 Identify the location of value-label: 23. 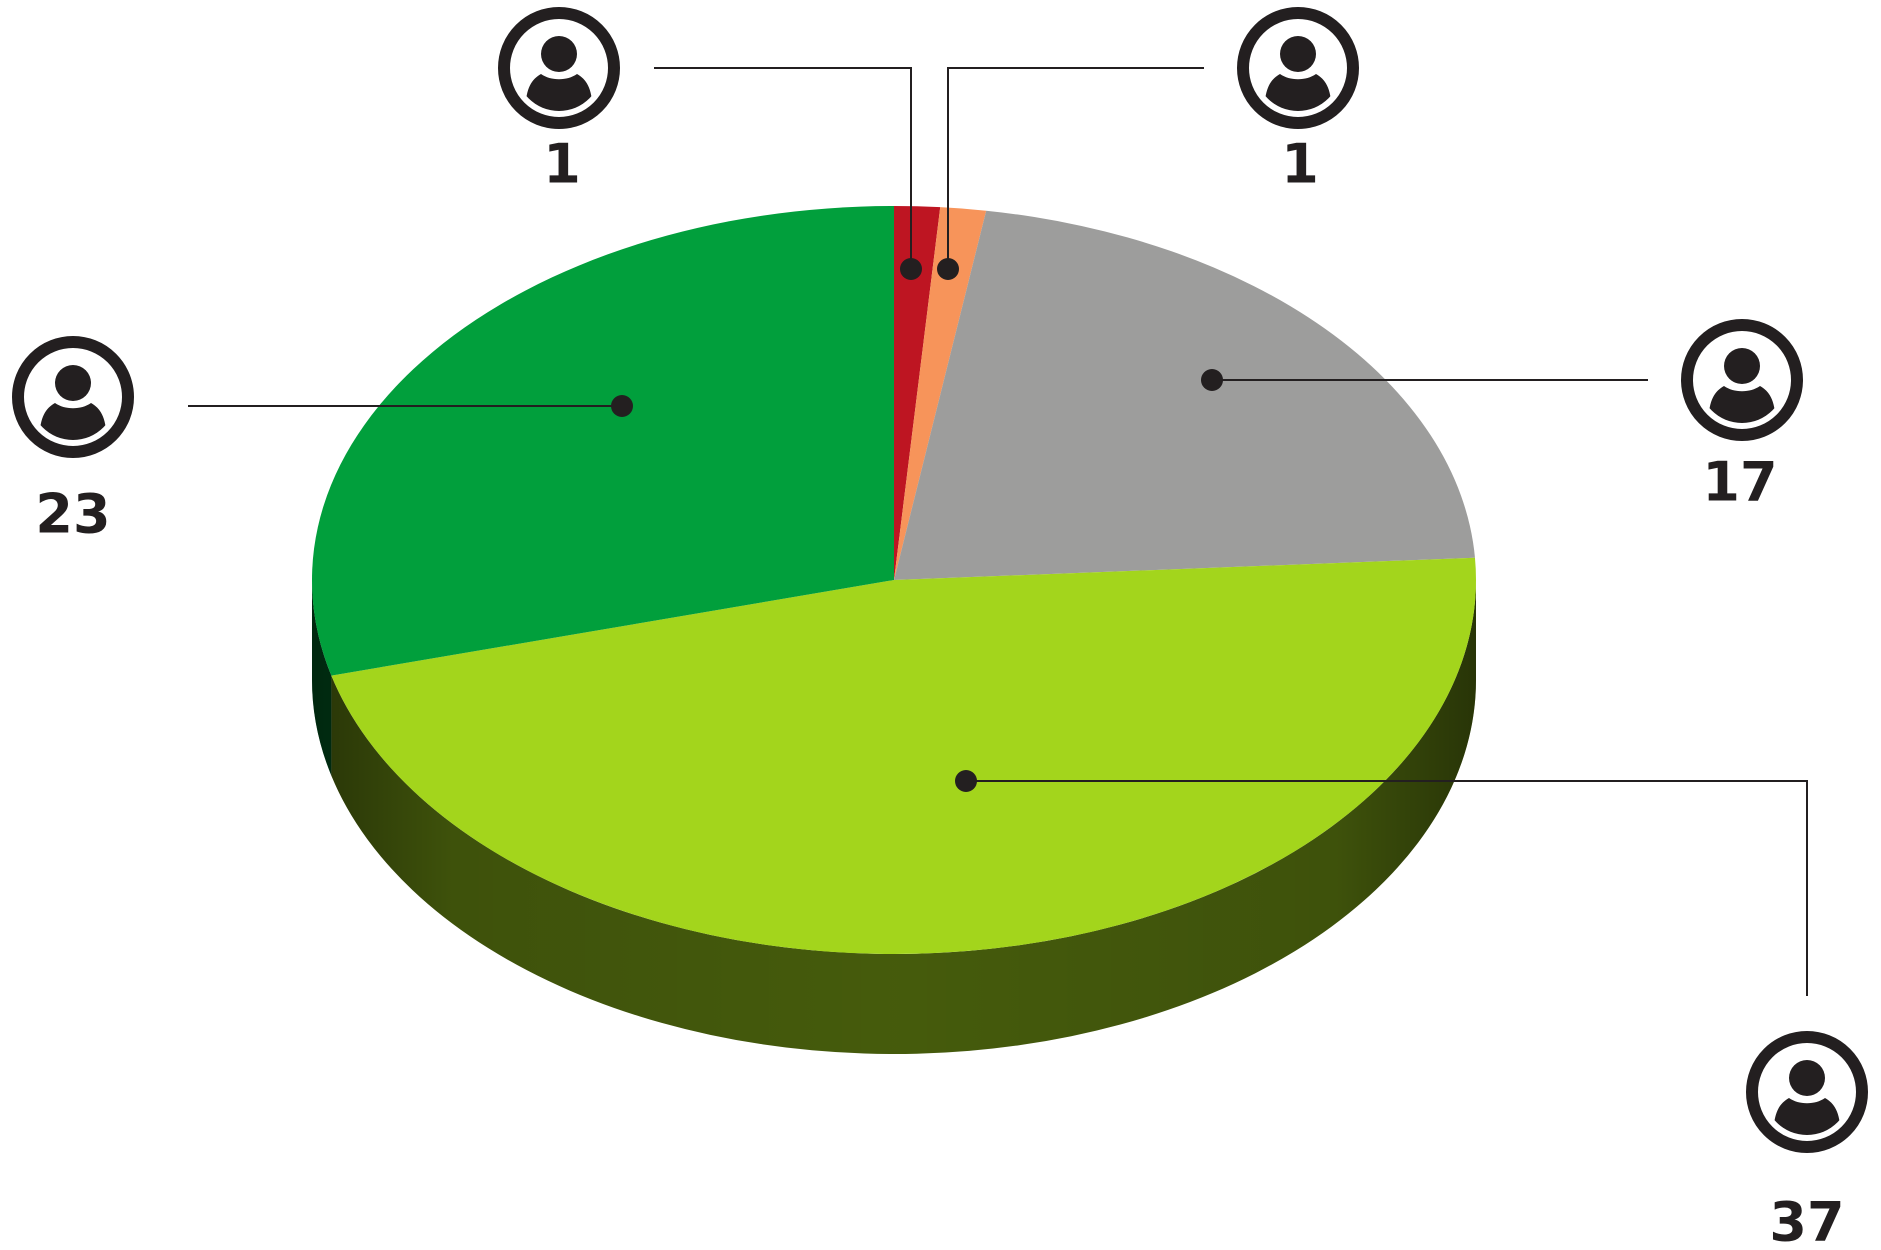
(72, 514).